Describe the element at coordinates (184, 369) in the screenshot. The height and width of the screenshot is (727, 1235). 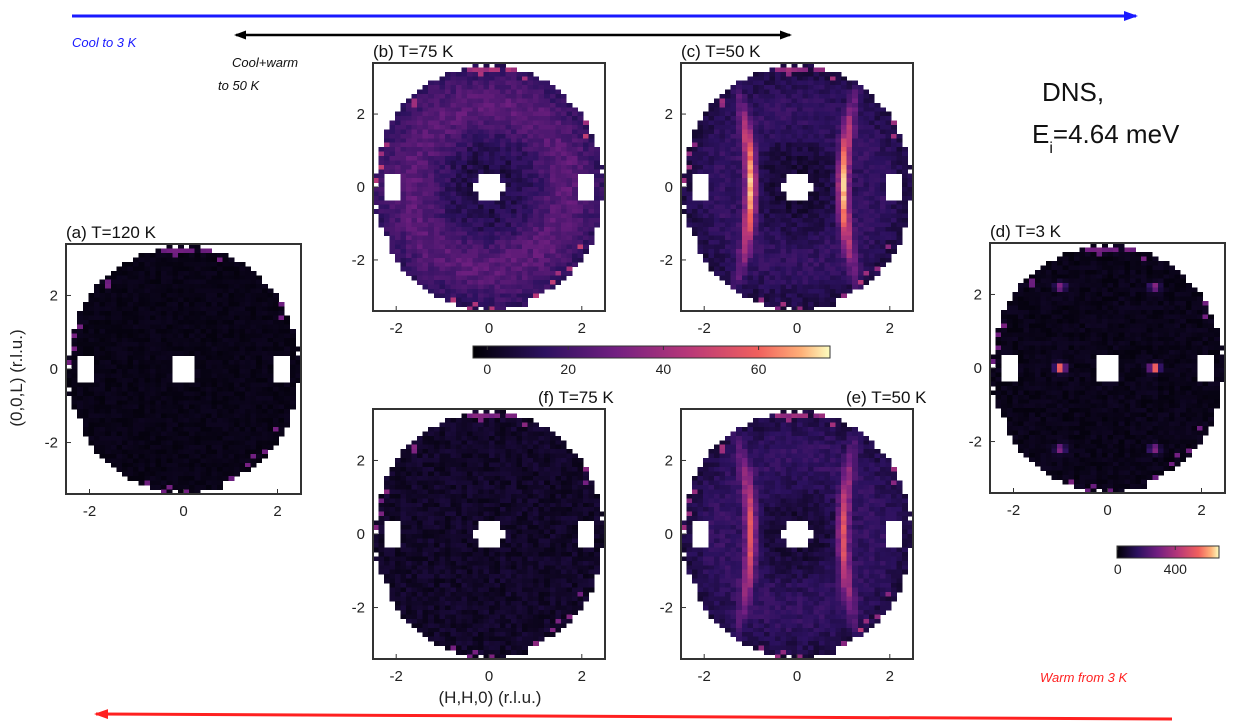
I see `panel-a-heatmap` at that location.